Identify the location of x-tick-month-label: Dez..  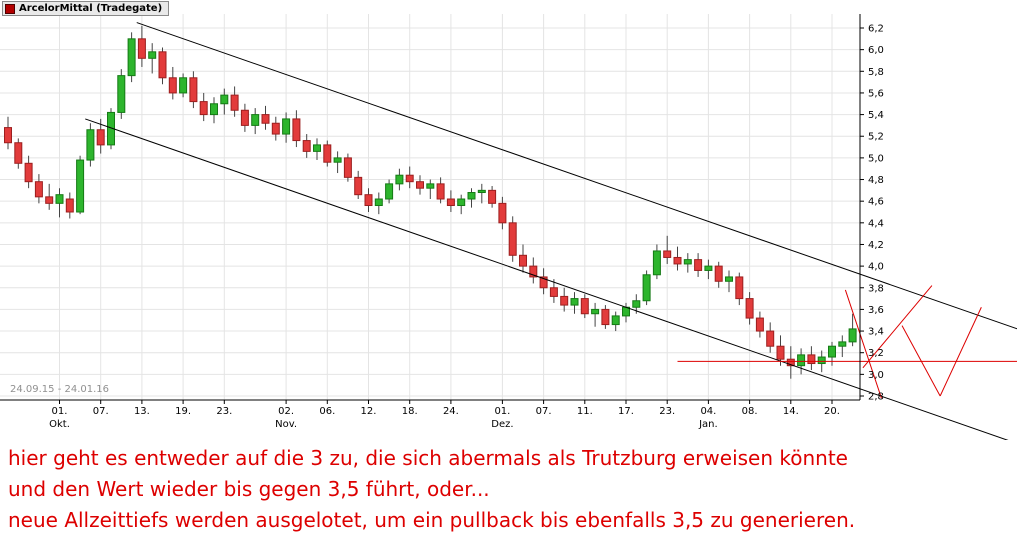
(502, 424).